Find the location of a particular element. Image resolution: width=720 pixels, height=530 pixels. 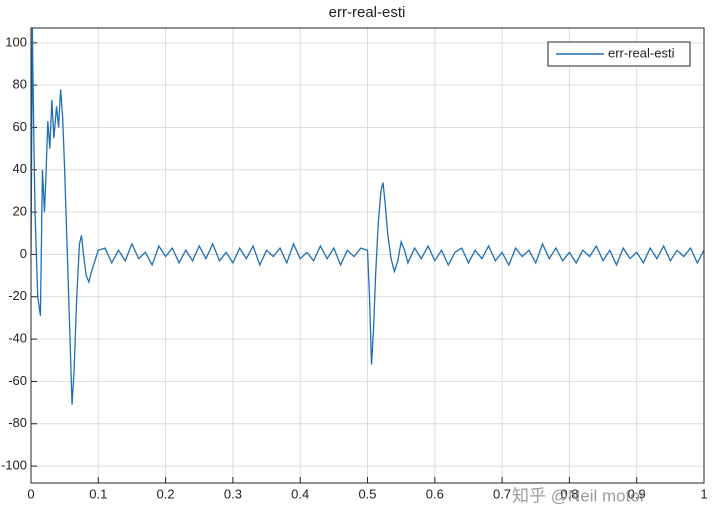

x-tick-label: 0.5 is located at coordinates (367, 493).